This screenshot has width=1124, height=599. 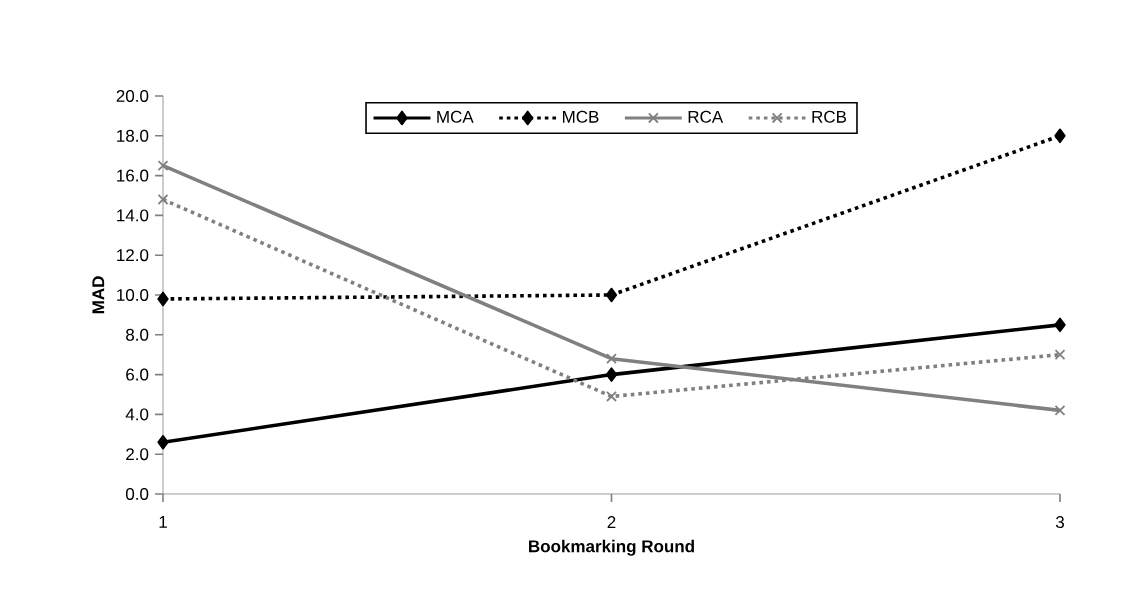 What do you see at coordinates (137, 454) in the screenshot?
I see `y-tick-label: 2.0` at bounding box center [137, 454].